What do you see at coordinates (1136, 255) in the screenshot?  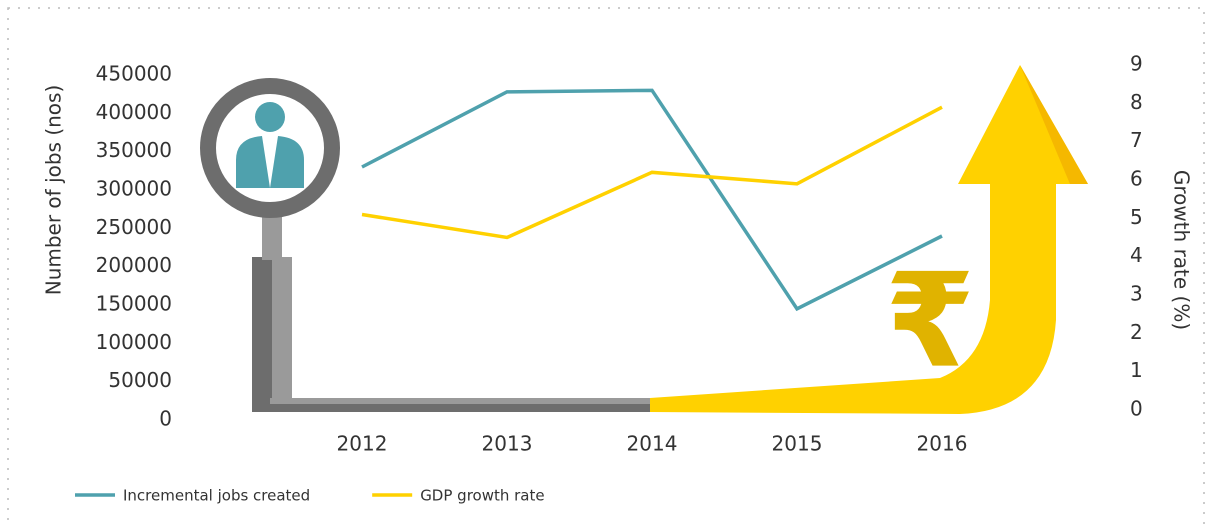 I see `y2-tick-label: 4` at bounding box center [1136, 255].